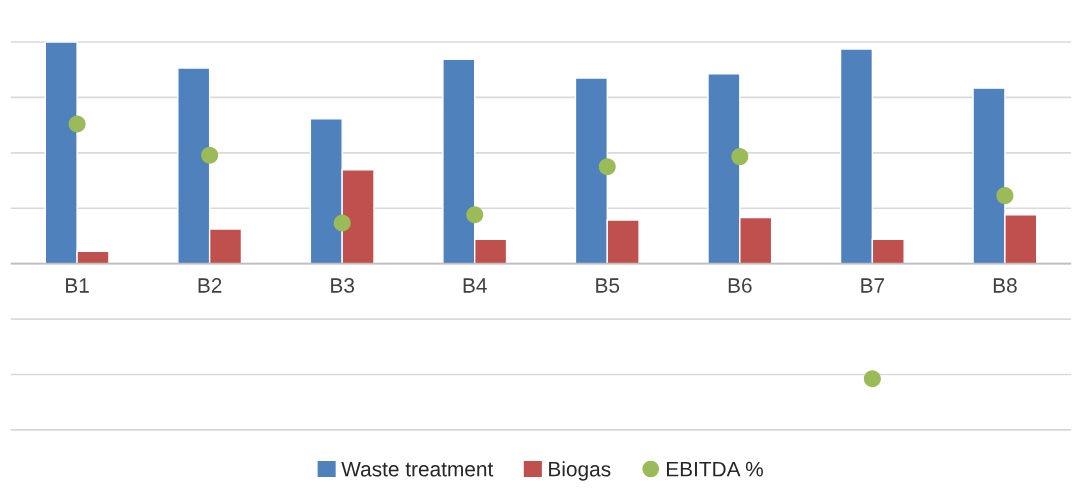 The width and height of the screenshot is (1082, 503). Describe the element at coordinates (608, 285) in the screenshot. I see `x-tick-label: B5` at that location.